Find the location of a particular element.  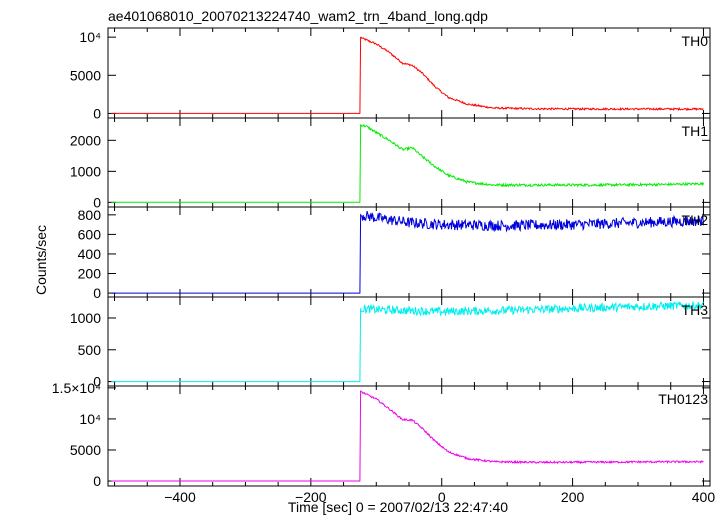

series-line-th2 is located at coordinates (407, 252).